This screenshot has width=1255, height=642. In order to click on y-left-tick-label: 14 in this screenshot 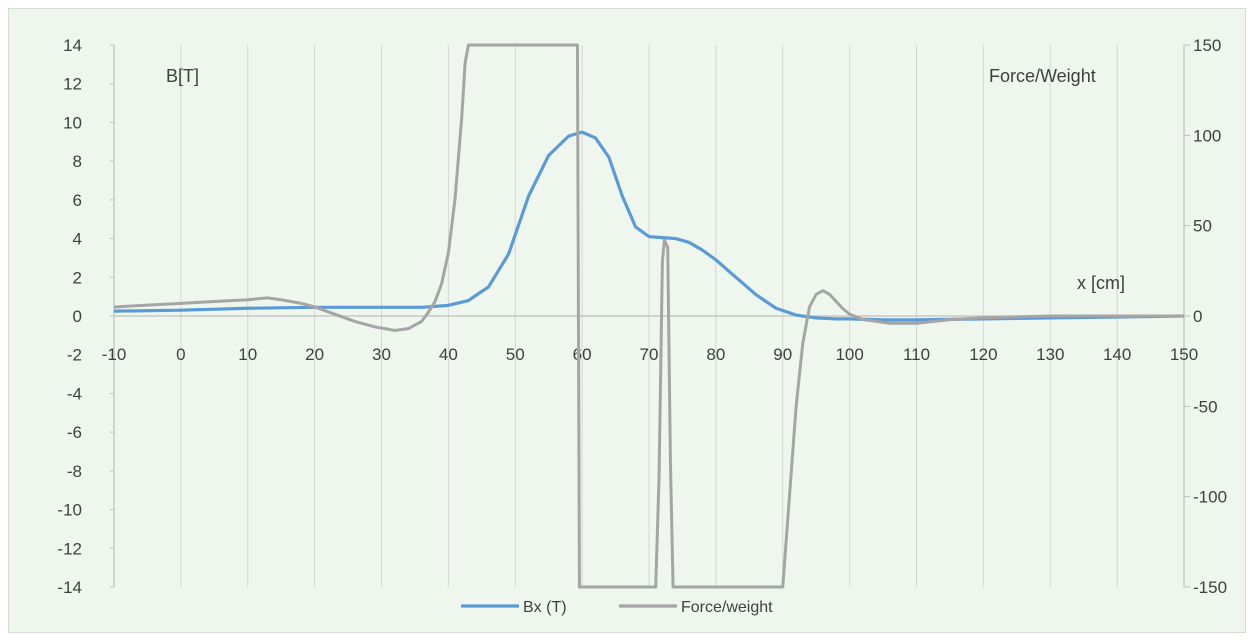, I will do `click(72, 45)`.